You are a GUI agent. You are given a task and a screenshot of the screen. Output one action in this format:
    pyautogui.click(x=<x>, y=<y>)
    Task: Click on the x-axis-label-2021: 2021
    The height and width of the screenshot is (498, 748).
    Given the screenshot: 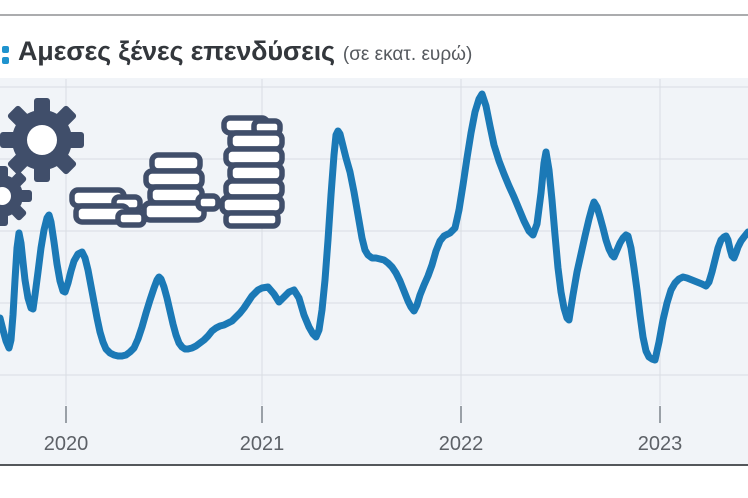 What is the action you would take?
    pyautogui.click(x=262, y=444)
    